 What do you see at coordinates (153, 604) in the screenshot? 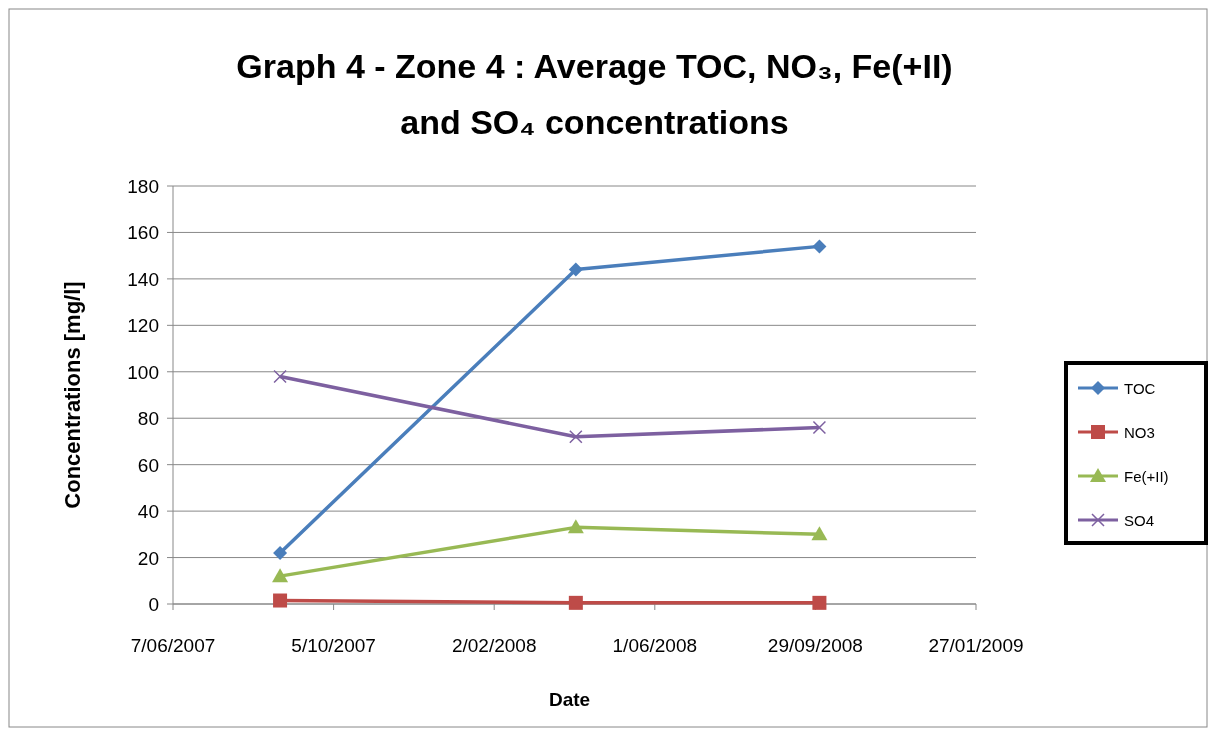
I see `y-tick-label: 0` at bounding box center [153, 604].